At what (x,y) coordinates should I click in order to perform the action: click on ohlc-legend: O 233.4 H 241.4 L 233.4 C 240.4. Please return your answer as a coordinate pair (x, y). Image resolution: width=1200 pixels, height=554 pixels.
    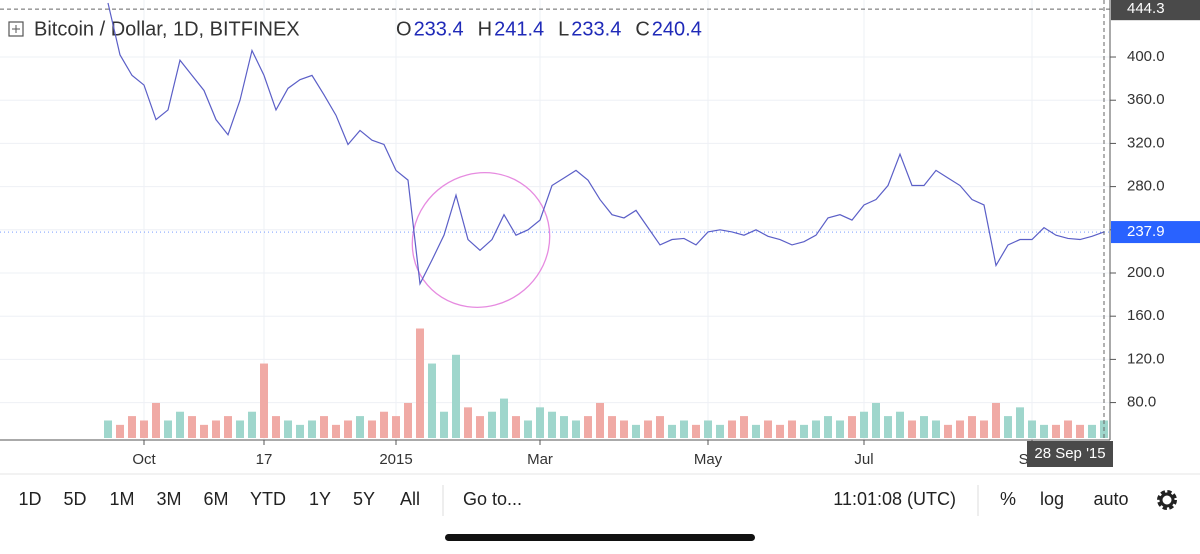
    Looking at the image, I should click on (549, 29).